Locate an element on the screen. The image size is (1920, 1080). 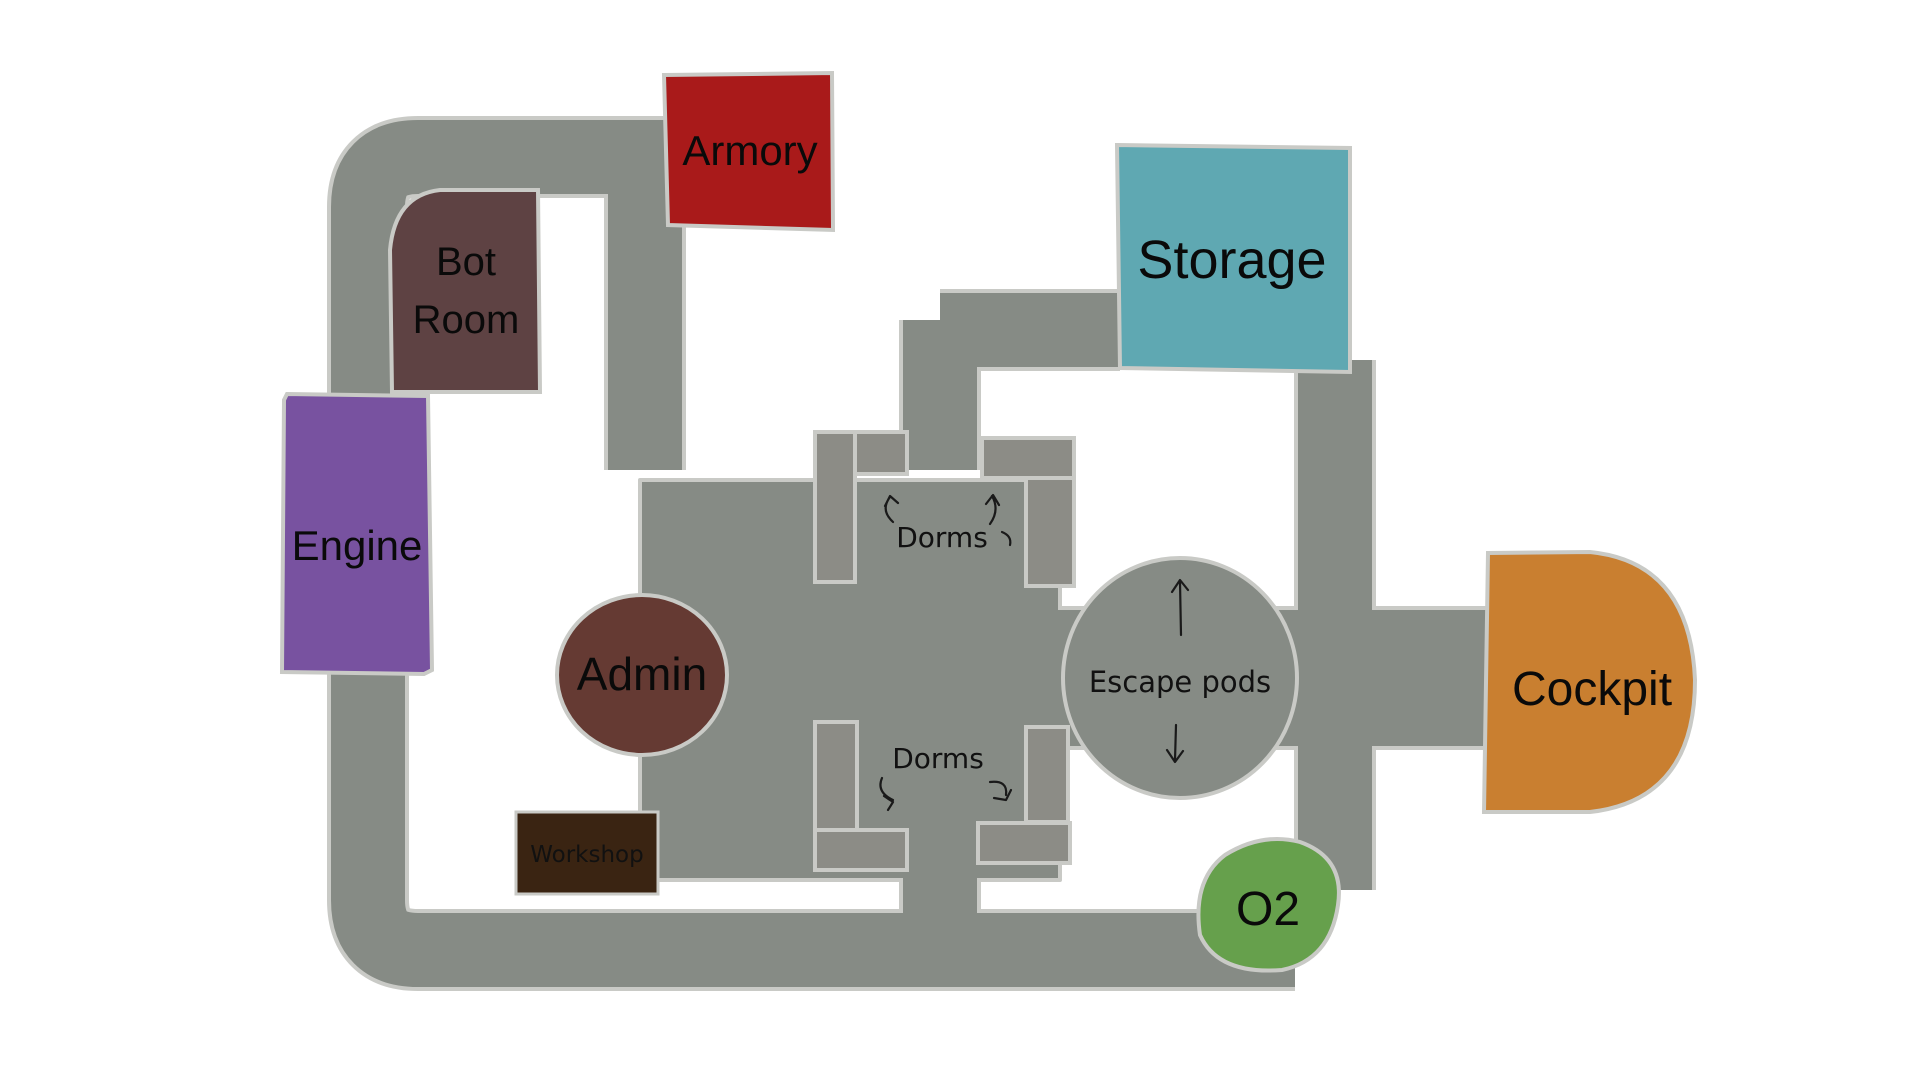
direction-arrows is located at coordinates (1034, 652).